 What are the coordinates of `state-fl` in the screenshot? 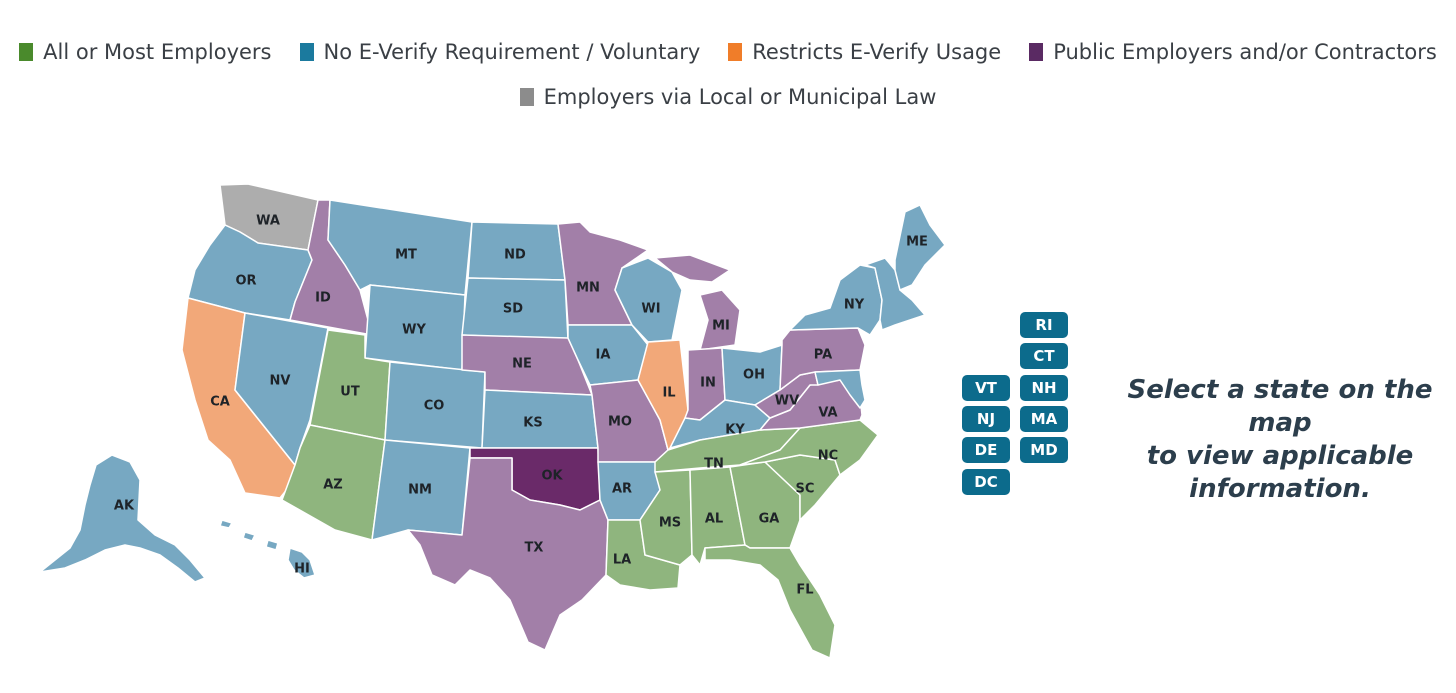 It's located at (770, 601).